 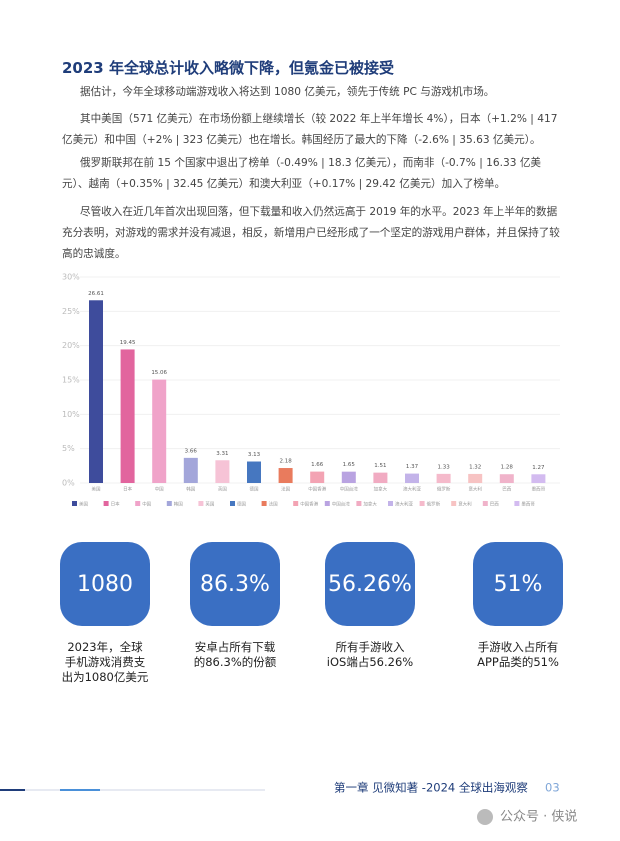 What do you see at coordinates (518, 647) in the screenshot?
I see `caption-line: 手游收入占所有` at bounding box center [518, 647].